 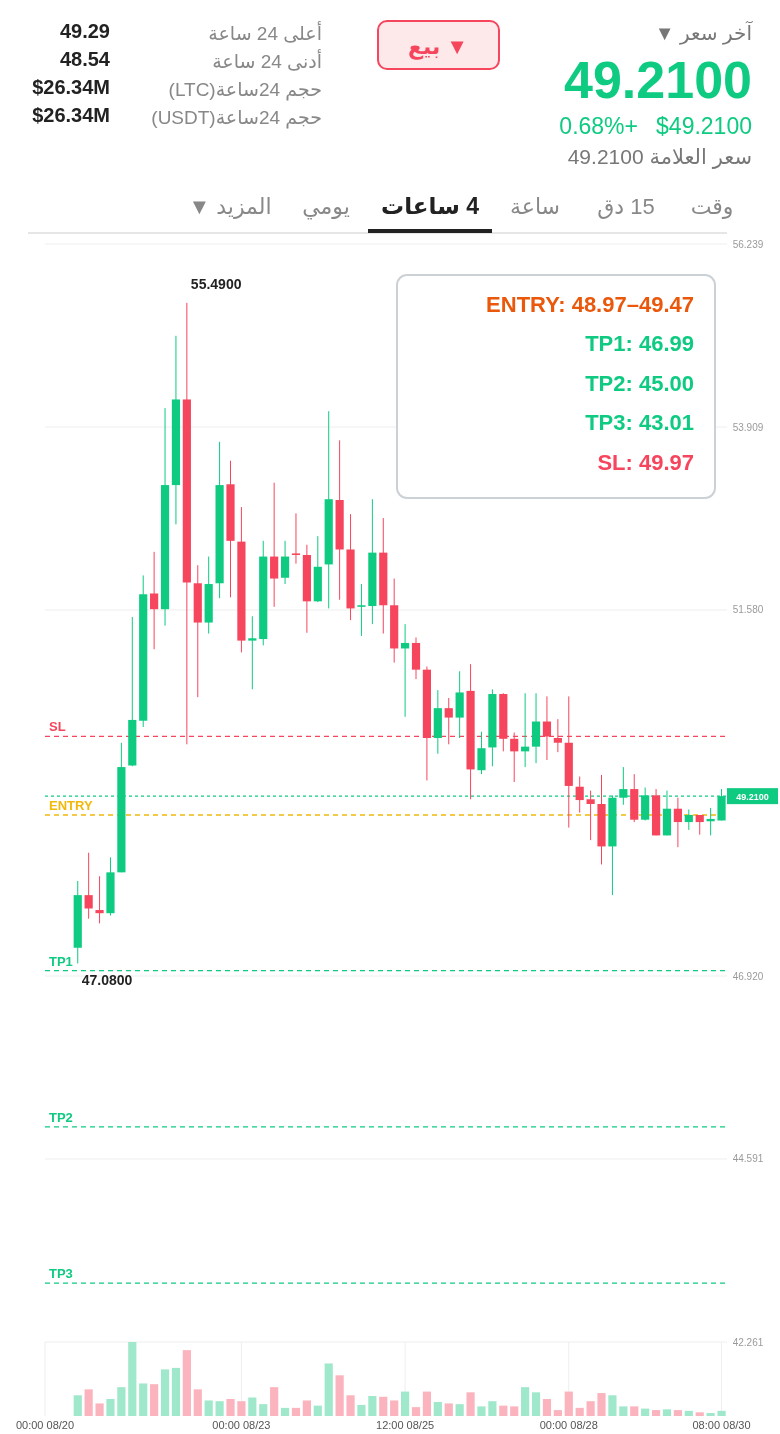 I want to click on x-tick-label: 00:00 08/28, so click(x=568, y=1425).